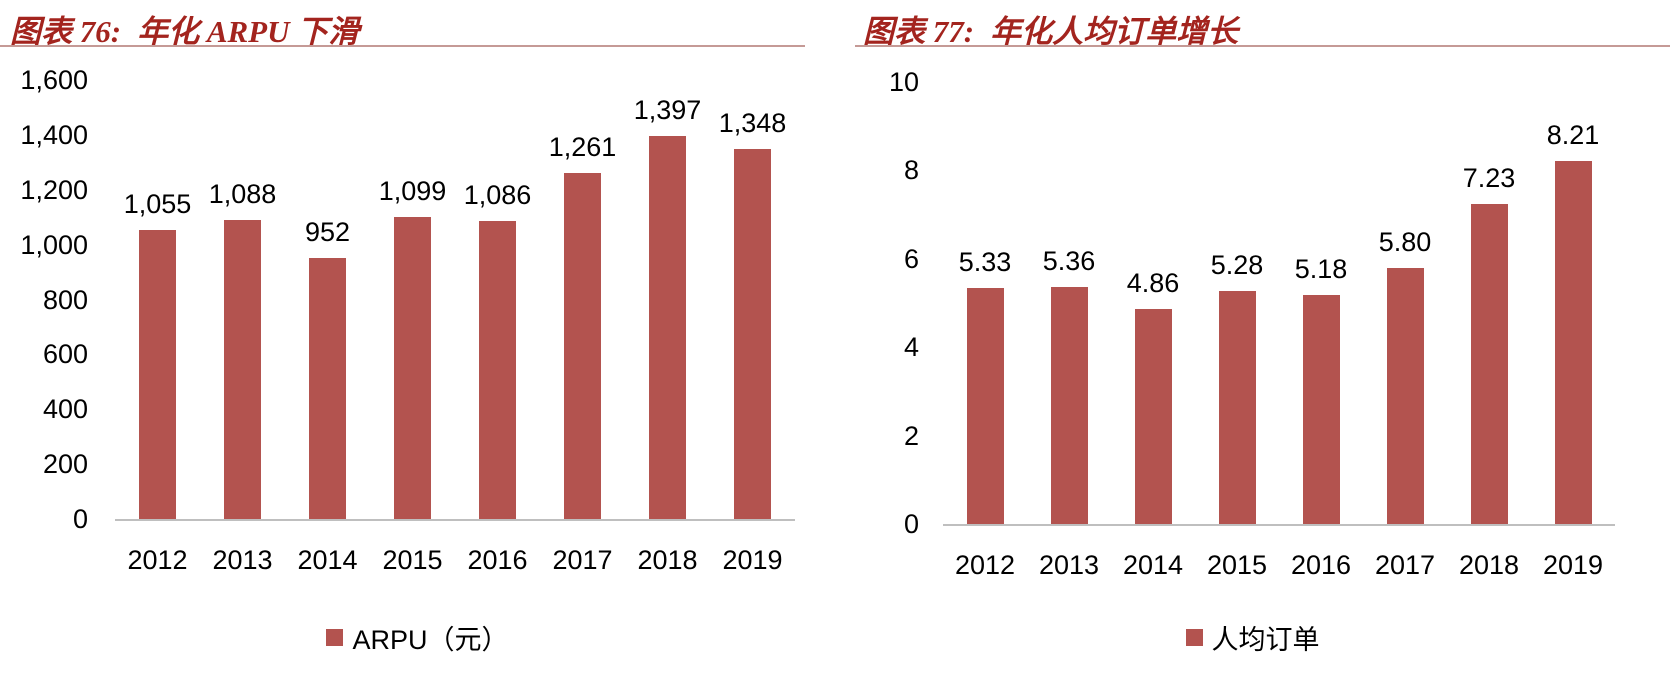 The height and width of the screenshot is (674, 1670). Describe the element at coordinates (242, 194) in the screenshot. I see `bar-value-label: 1,088` at that location.